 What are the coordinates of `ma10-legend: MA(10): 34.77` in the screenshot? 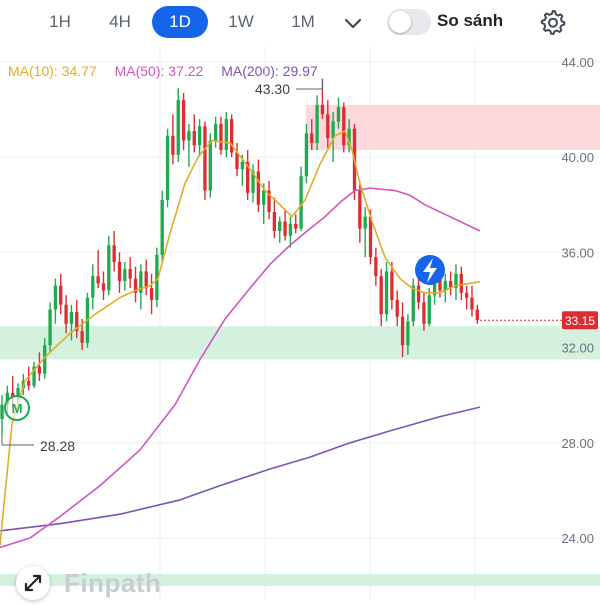 It's located at (52, 71).